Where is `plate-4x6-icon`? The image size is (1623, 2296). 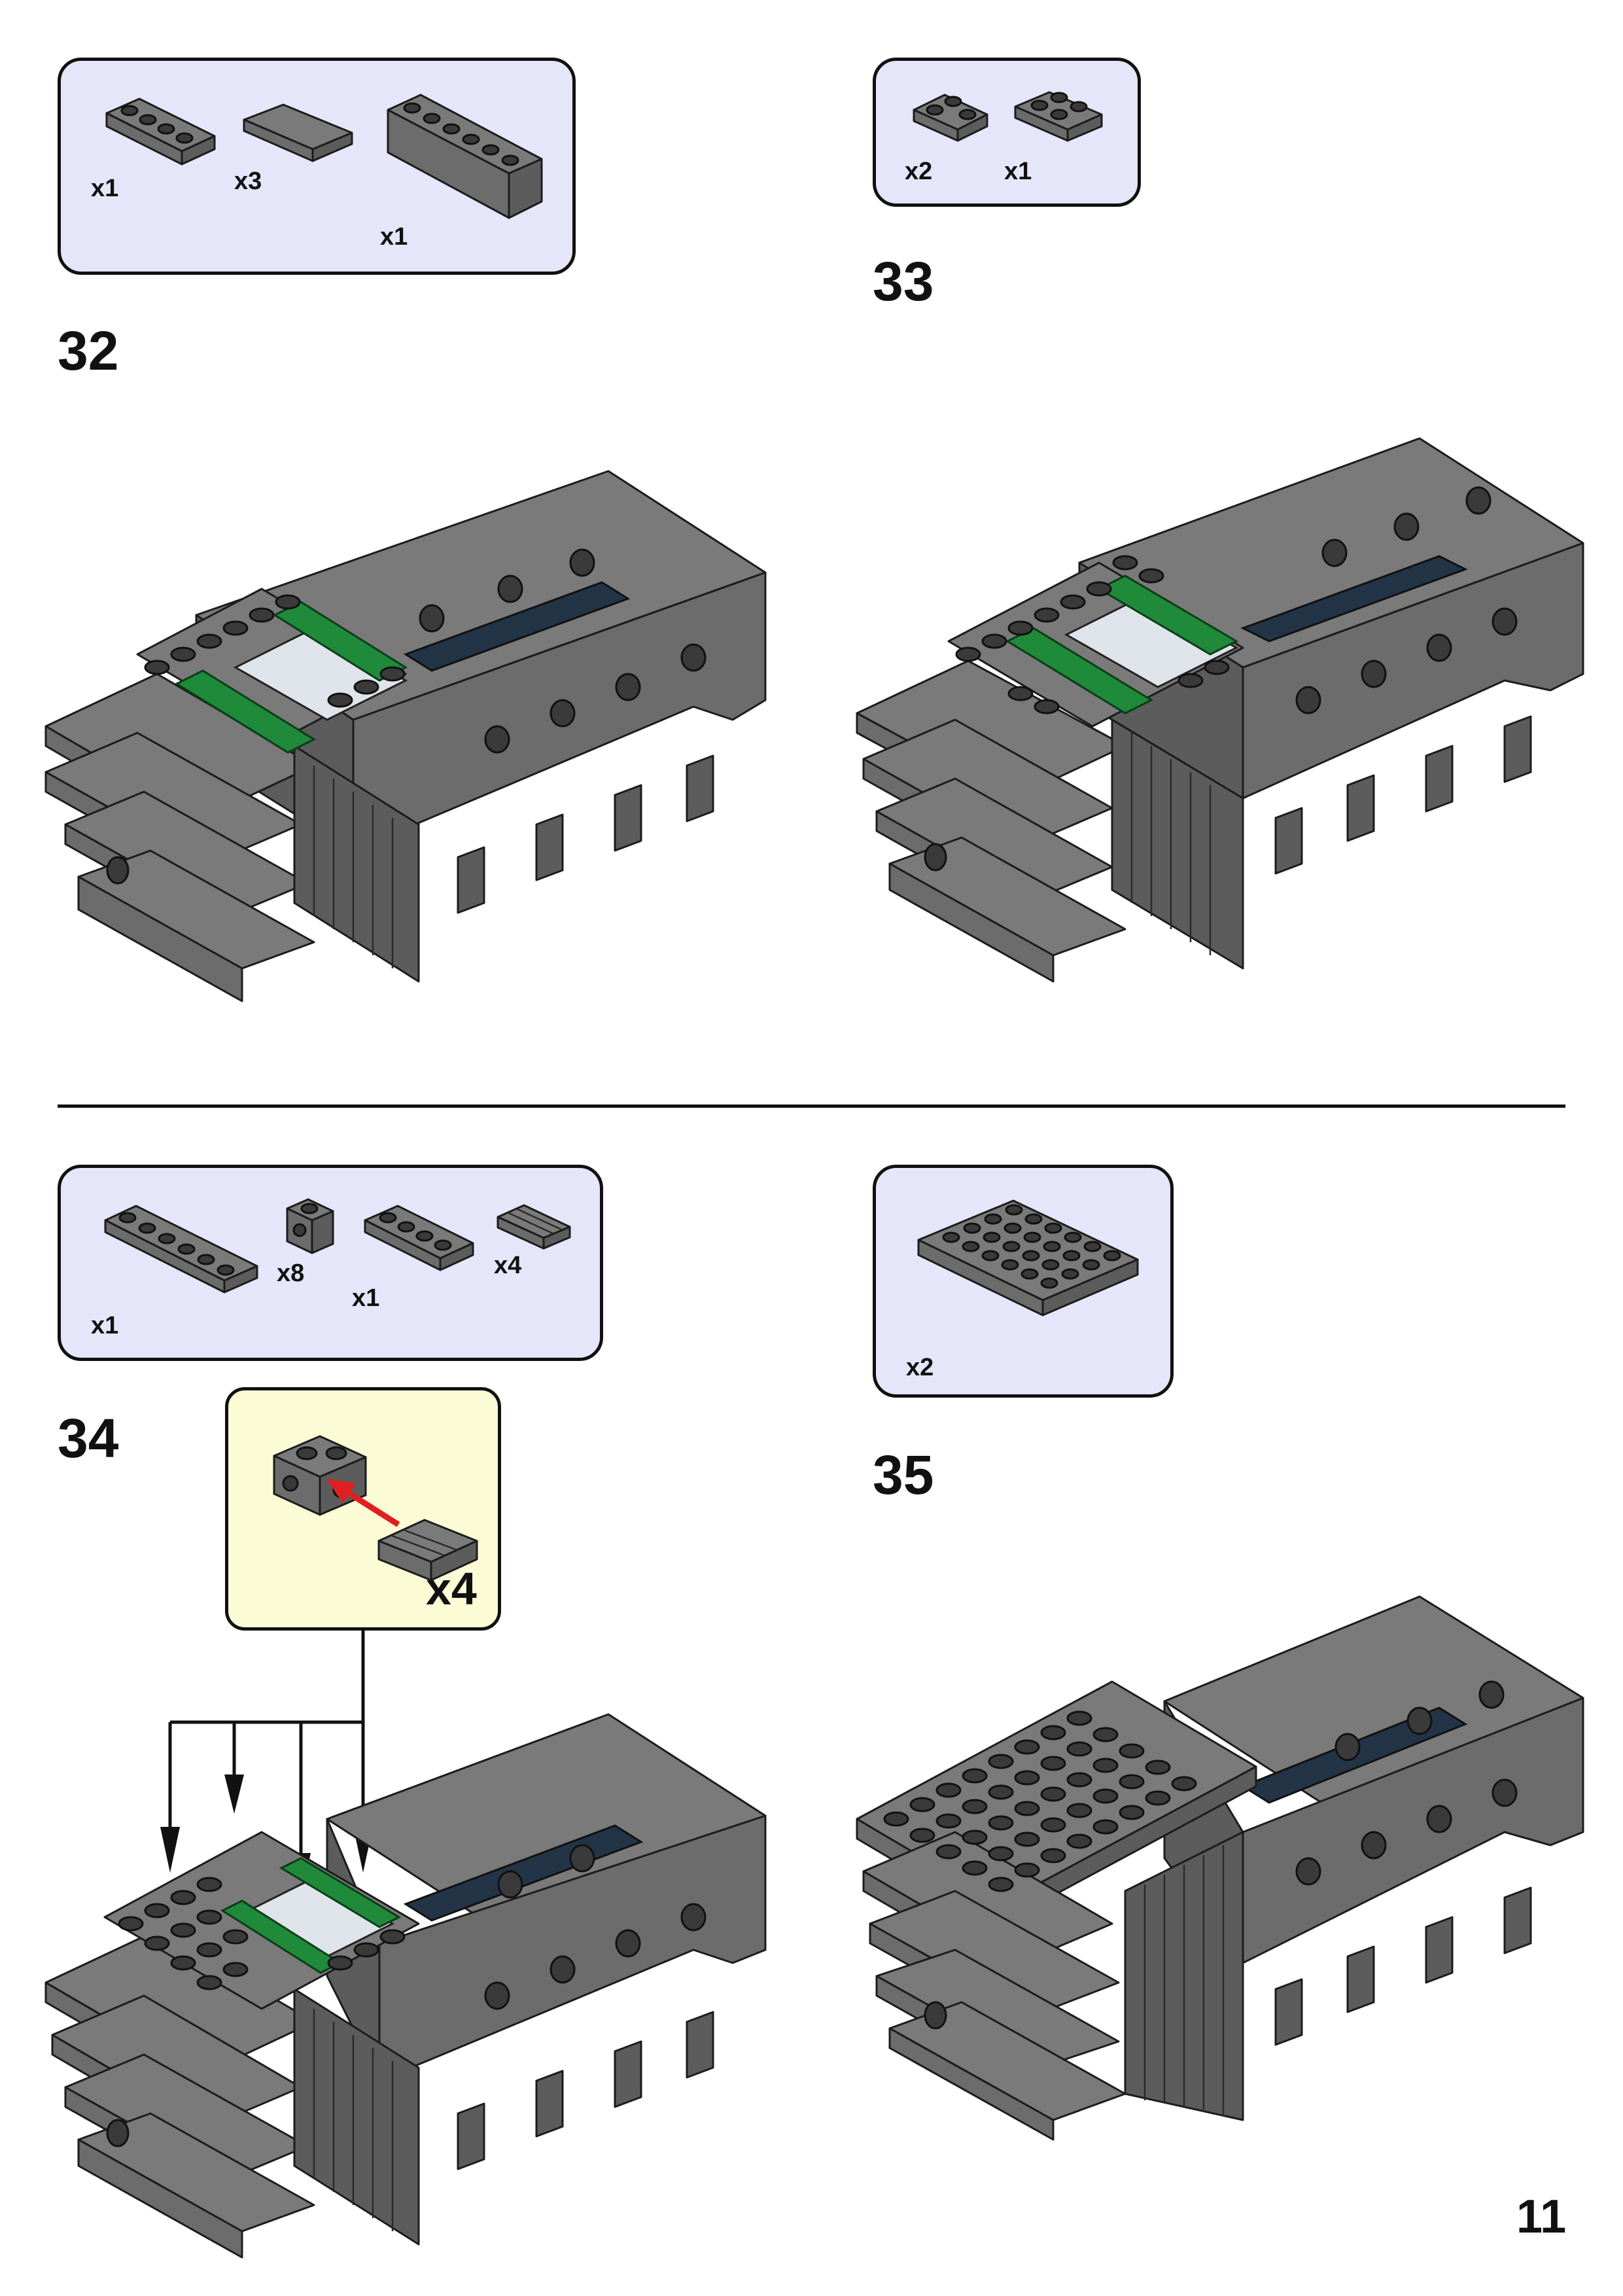
plate-4x6-icon is located at coordinates (1028, 1257).